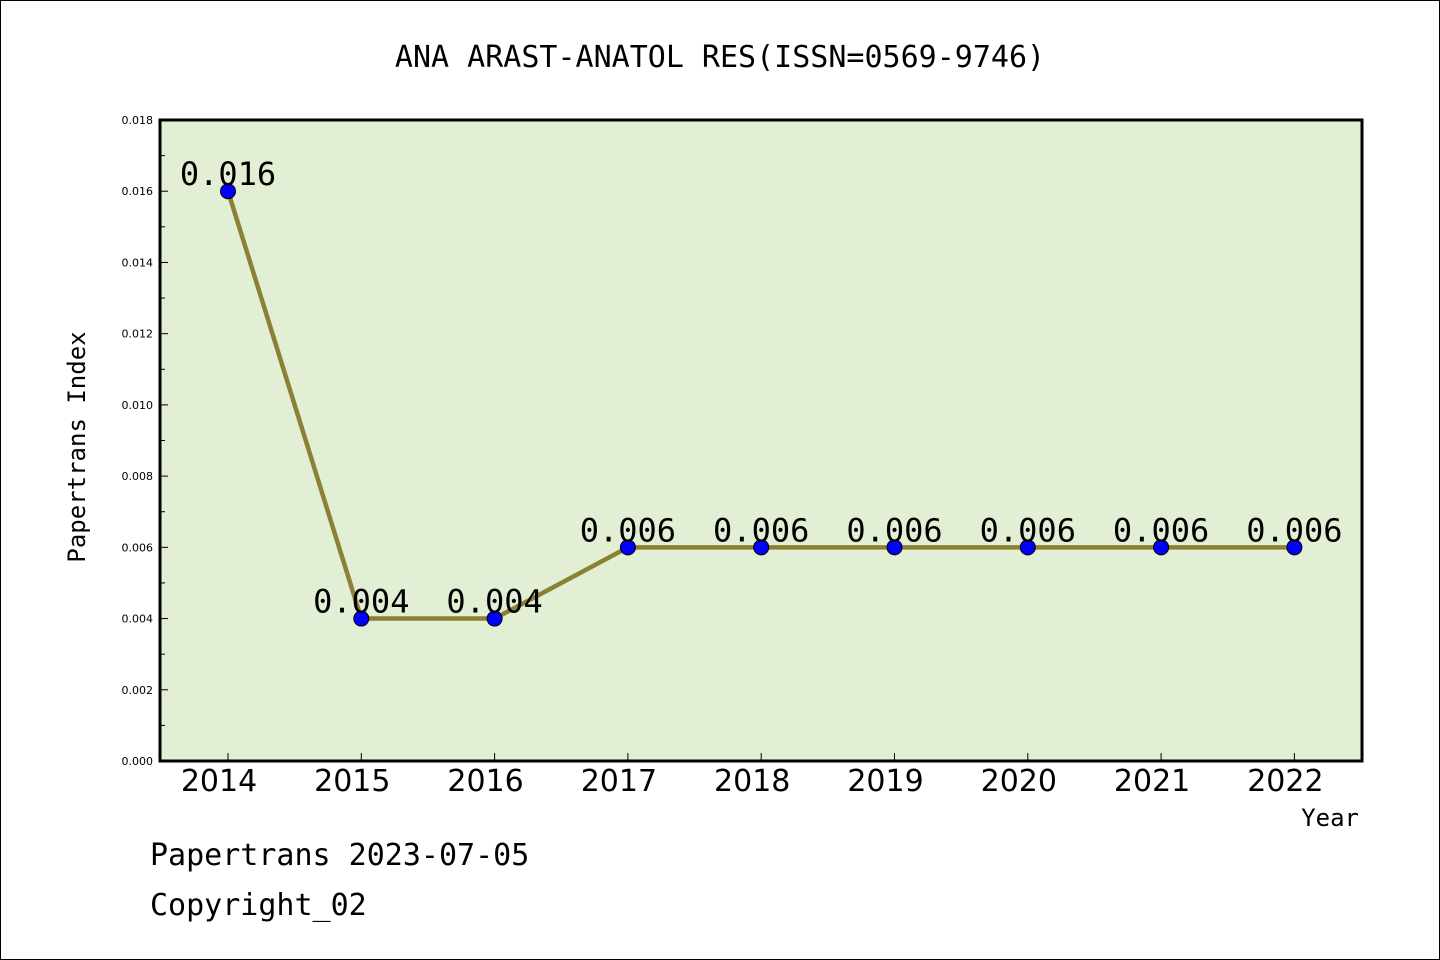  What do you see at coordinates (77, 446) in the screenshot?
I see `y-axis-label: Papertrans Index` at bounding box center [77, 446].